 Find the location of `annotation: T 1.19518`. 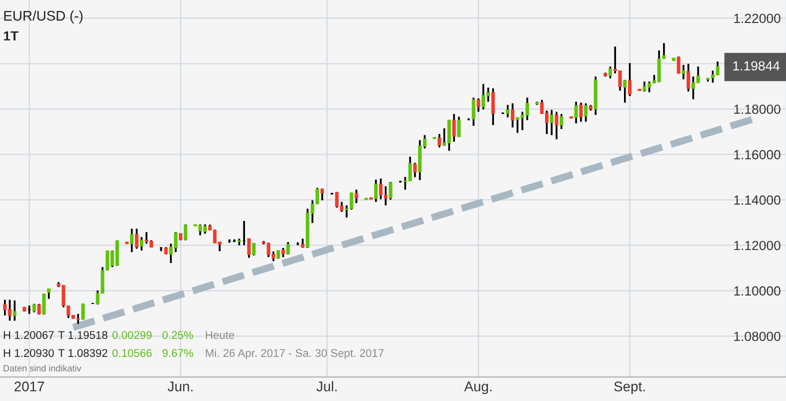

annotation: T 1.19518 is located at coordinates (83, 335).